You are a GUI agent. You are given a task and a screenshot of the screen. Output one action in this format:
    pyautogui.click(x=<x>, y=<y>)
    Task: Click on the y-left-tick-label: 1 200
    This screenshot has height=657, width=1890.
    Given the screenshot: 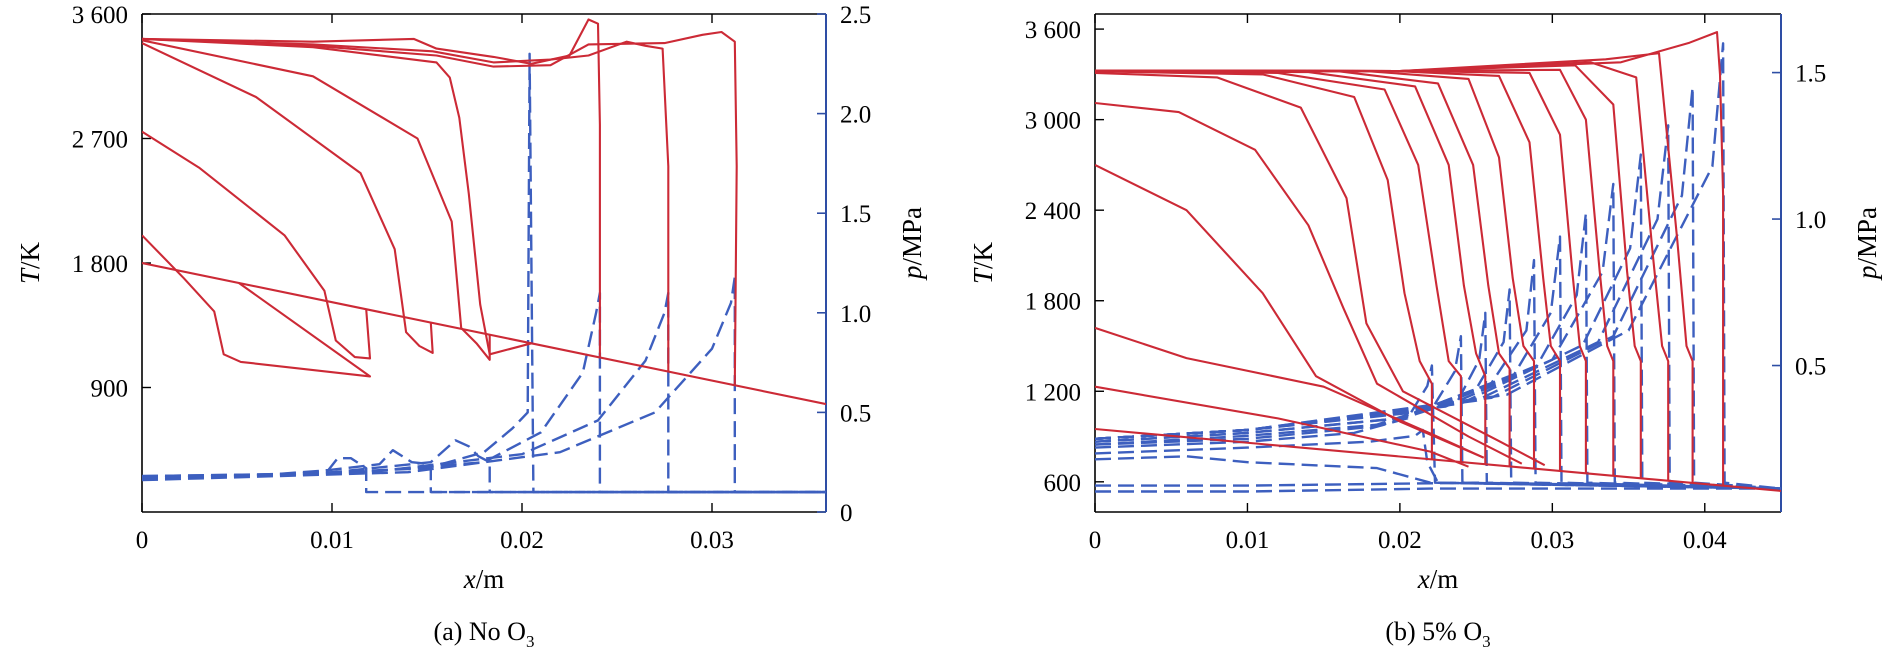 What is the action you would take?
    pyautogui.click(x=1053, y=392)
    